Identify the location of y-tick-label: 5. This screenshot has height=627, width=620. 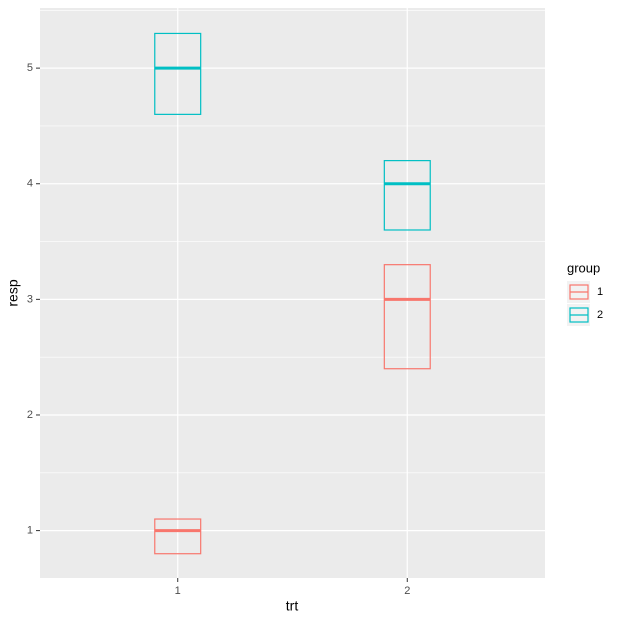
(30, 68).